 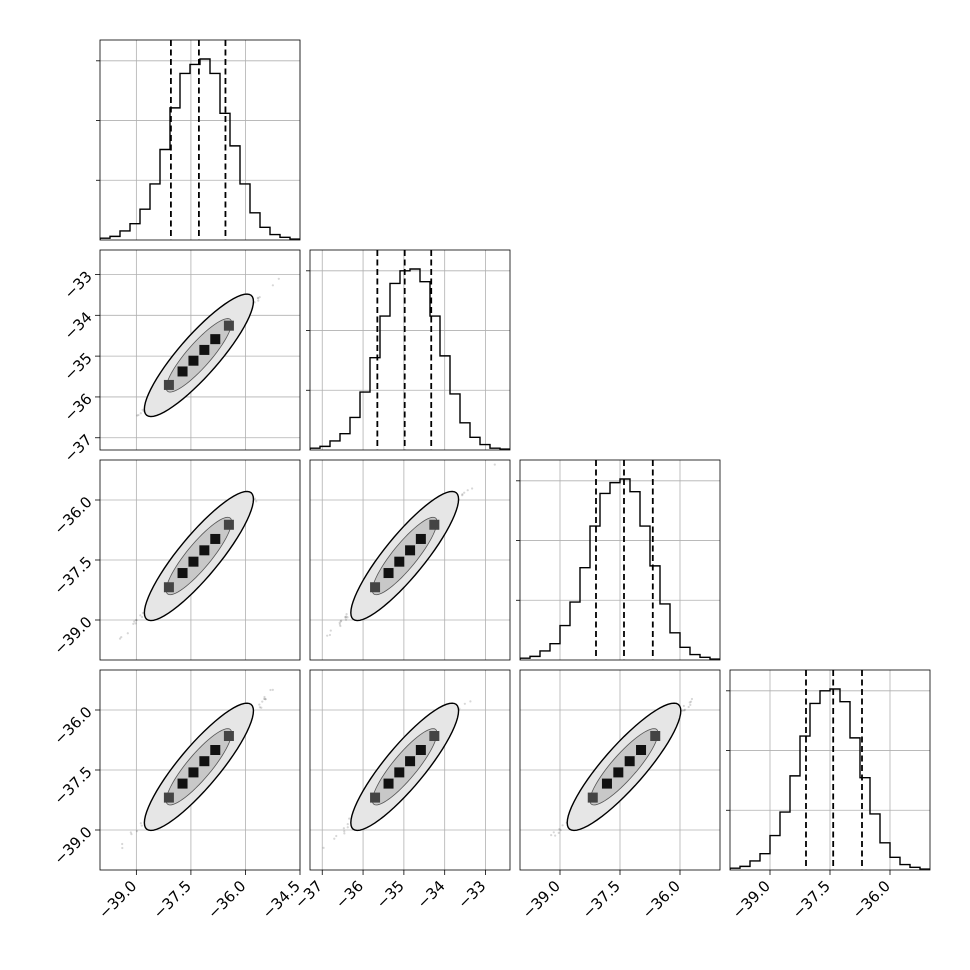 I want to click on x-tick-label: −34, so click(x=431, y=894).